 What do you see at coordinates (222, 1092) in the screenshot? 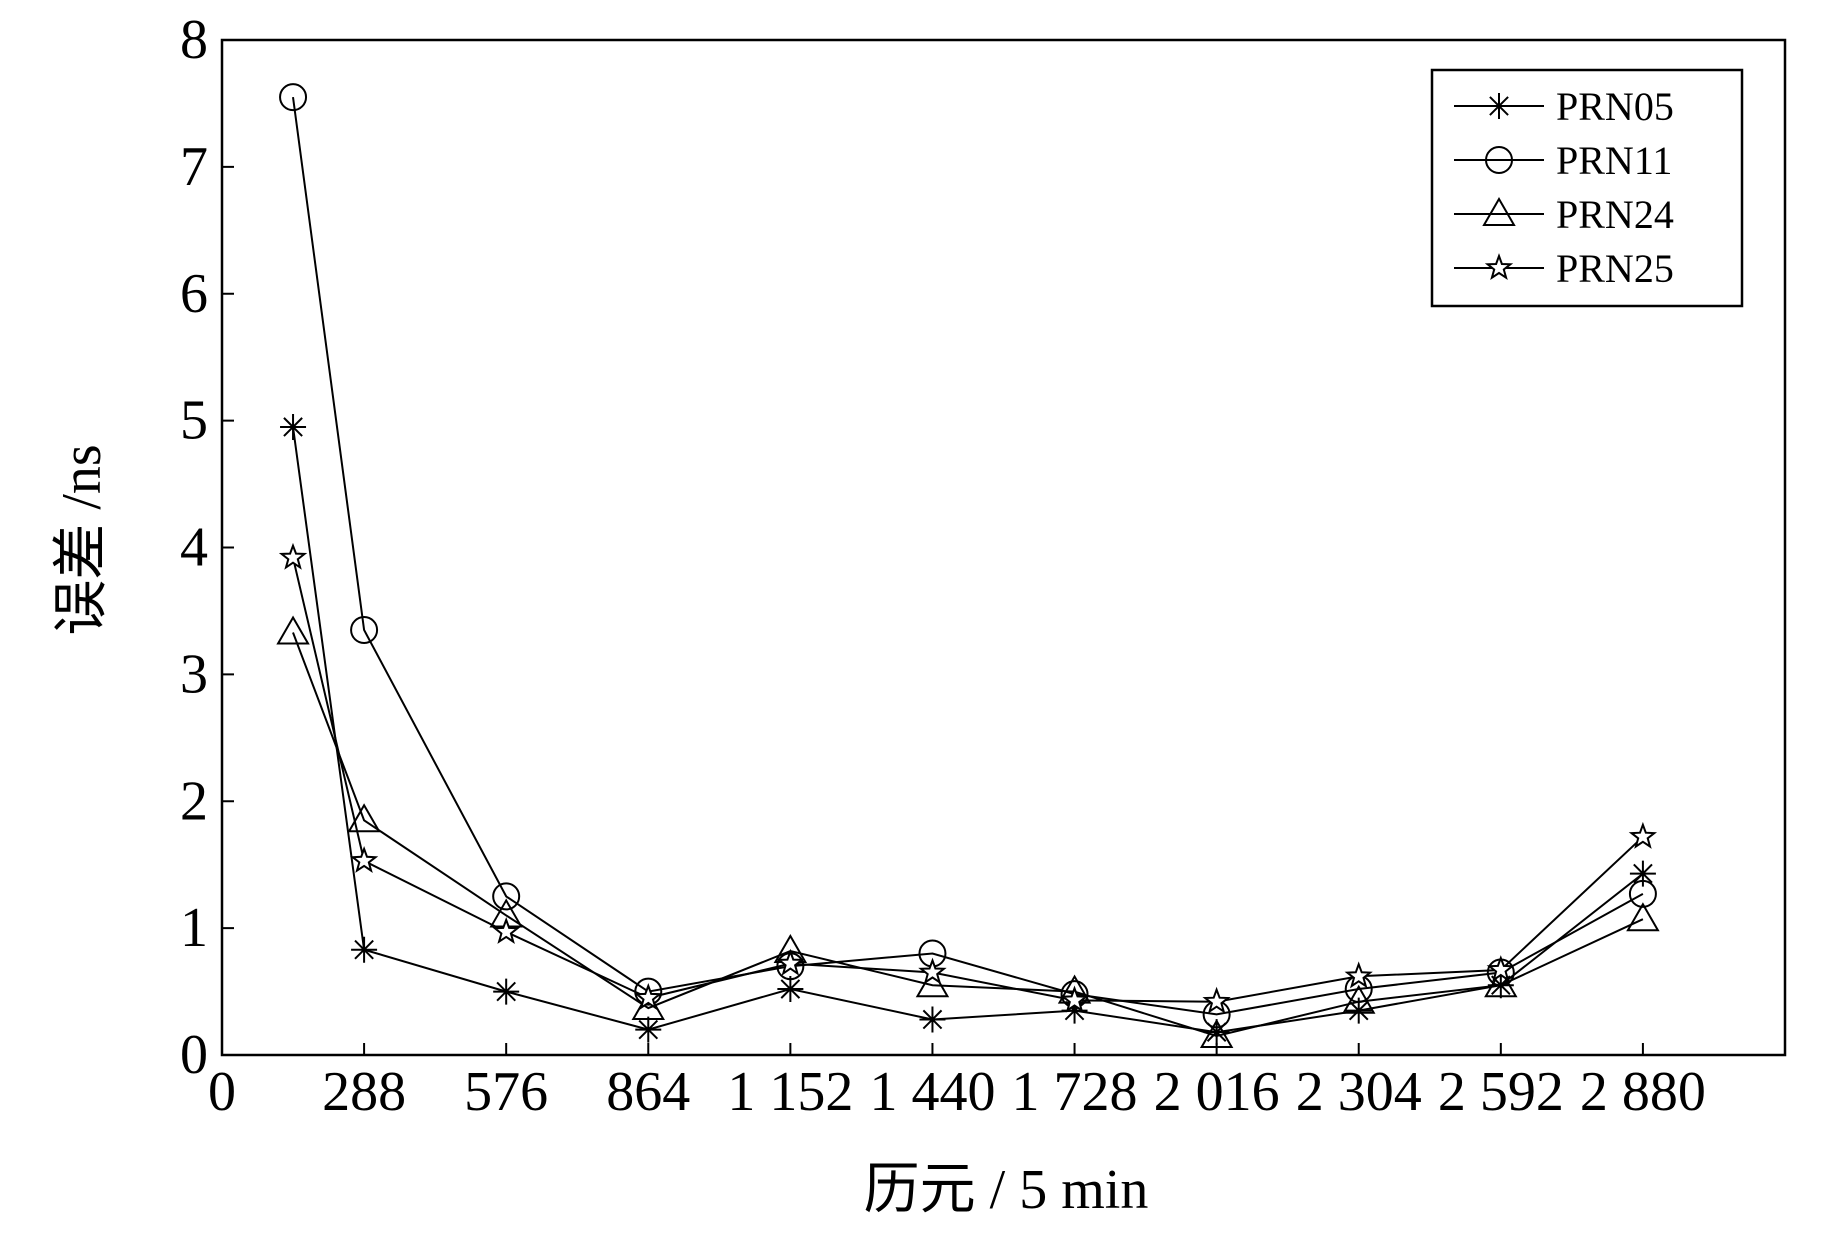
I see `x-tick-label: 0` at bounding box center [222, 1092].